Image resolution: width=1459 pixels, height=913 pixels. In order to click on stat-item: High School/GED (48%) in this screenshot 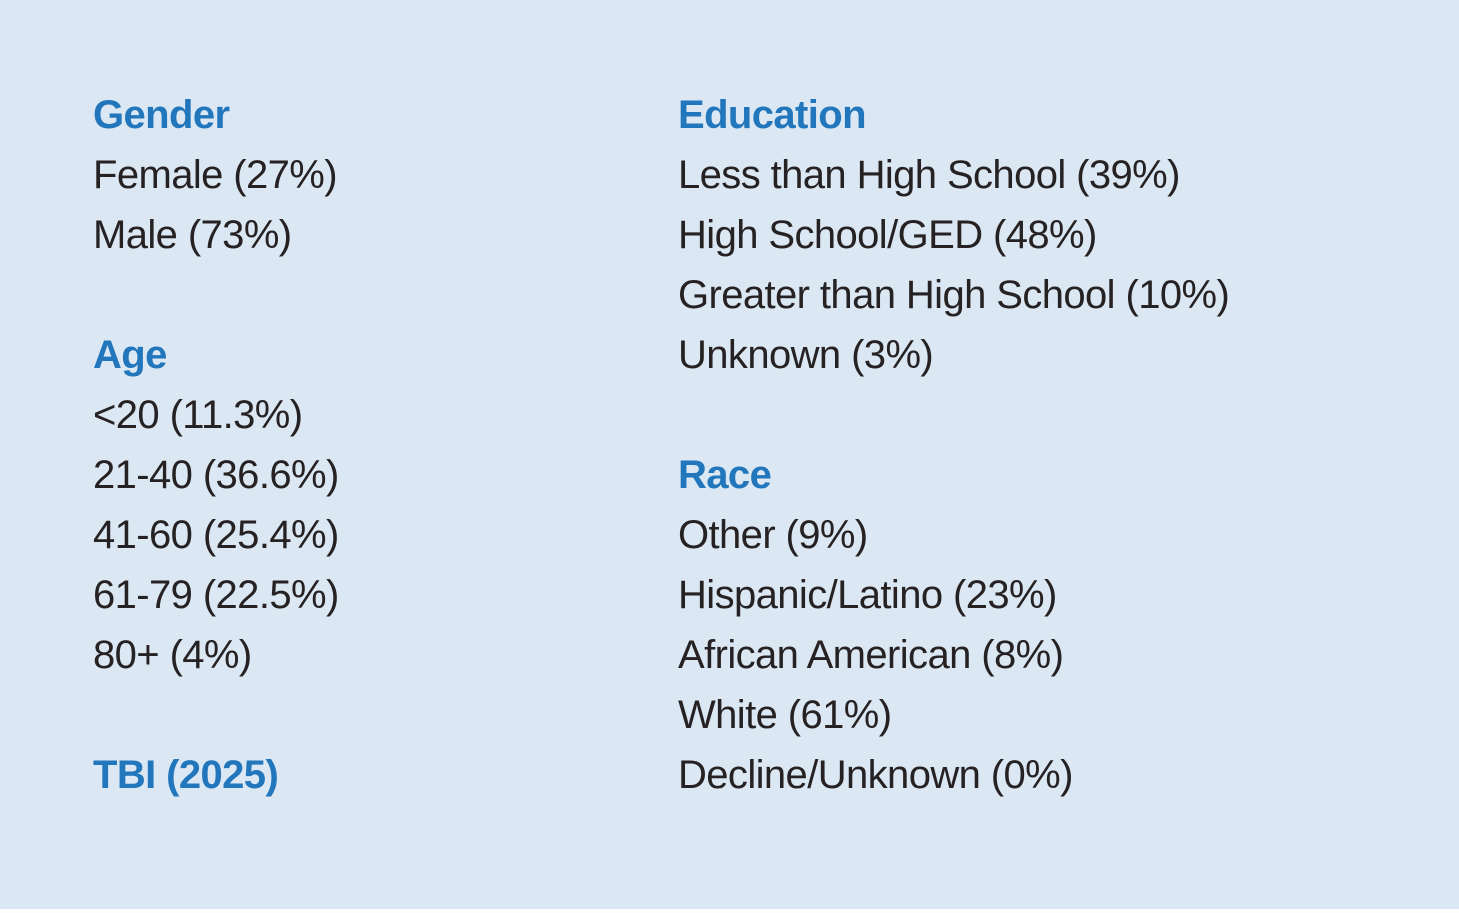, I will do `click(887, 235)`.